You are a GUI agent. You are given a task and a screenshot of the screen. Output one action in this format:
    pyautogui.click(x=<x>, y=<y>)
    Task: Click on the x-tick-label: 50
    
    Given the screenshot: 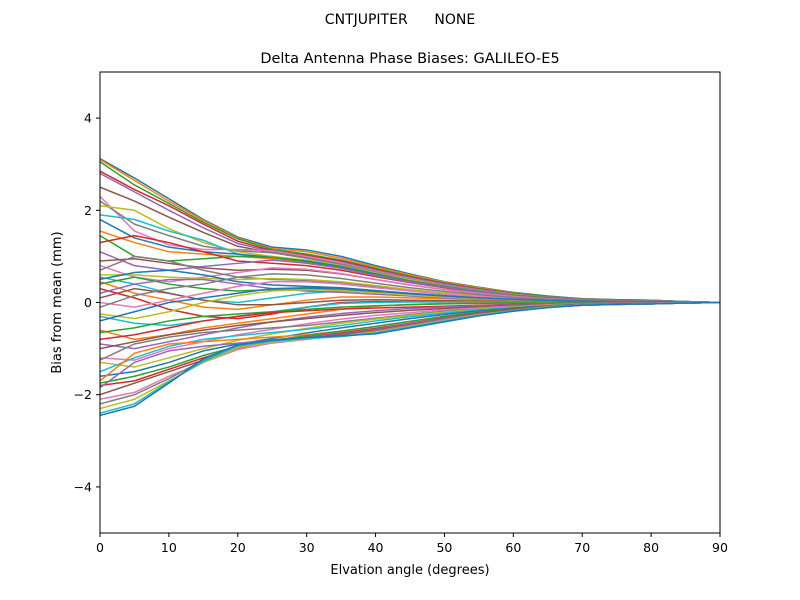 What is the action you would take?
    pyautogui.click(x=444, y=547)
    